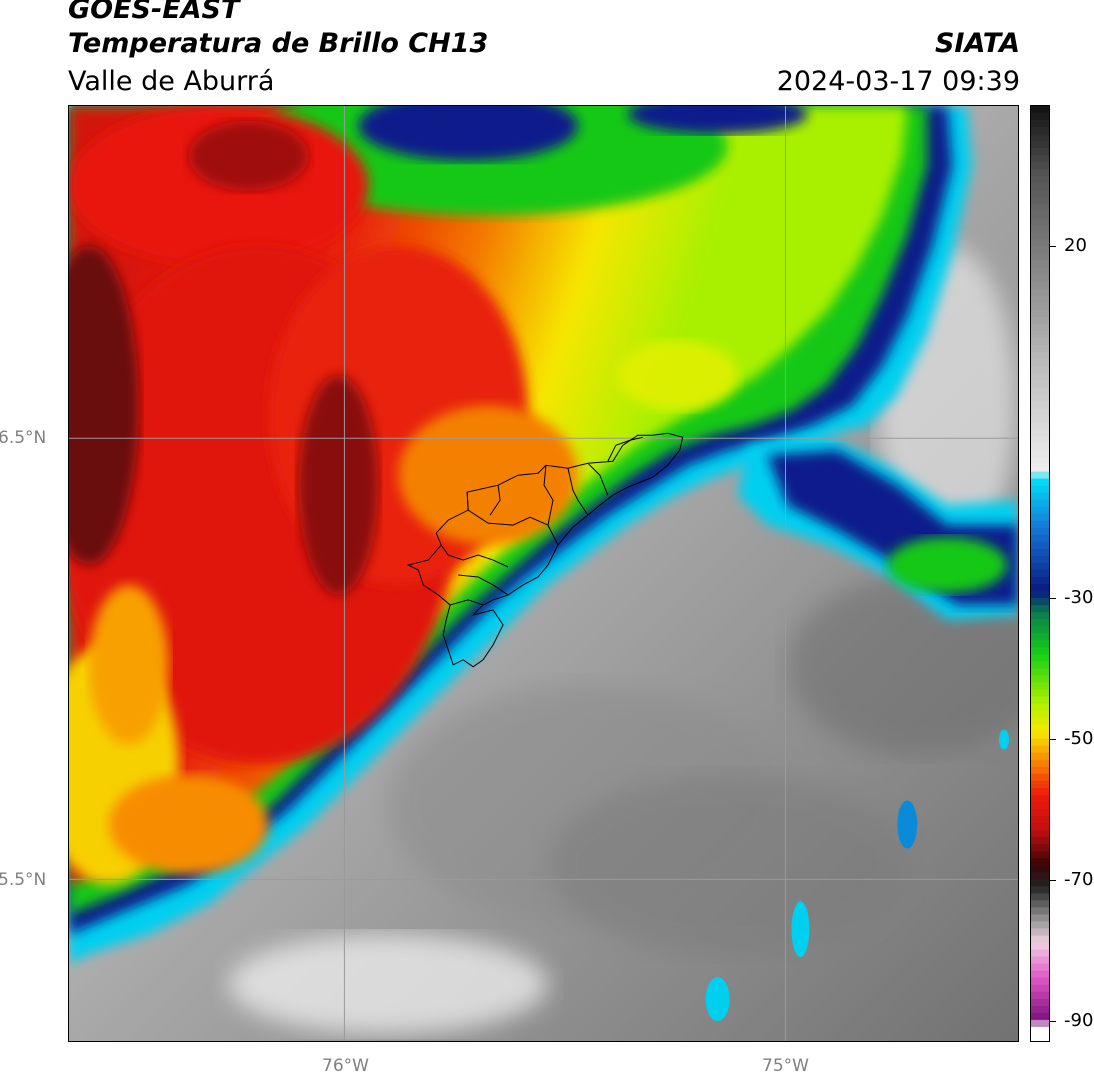 Image resolution: width=1094 pixels, height=1078 pixels. What do you see at coordinates (1079, 879) in the screenshot?
I see `colorbar-tick-label: -70` at bounding box center [1079, 879].